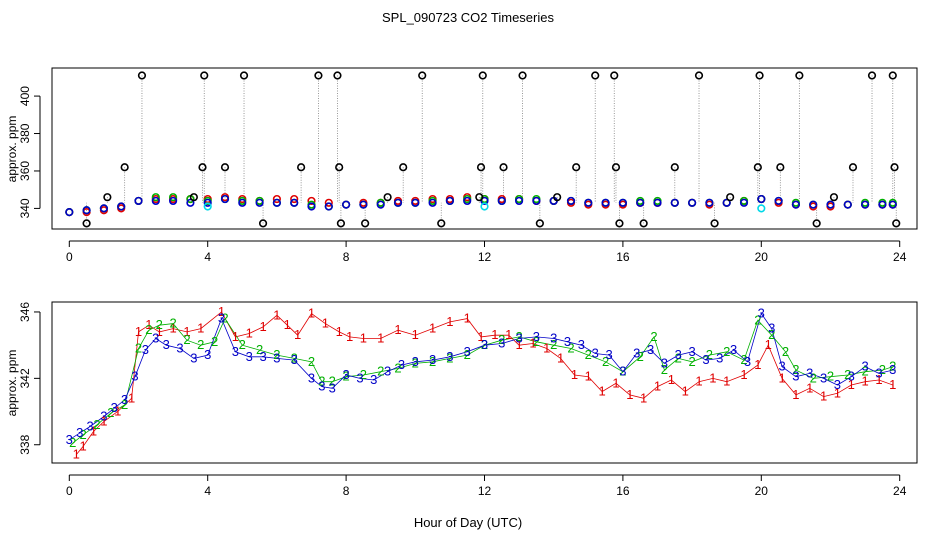 This screenshot has height=540, width=936. I want to click on bottom-x-tick-label: 12, so click(485, 491).